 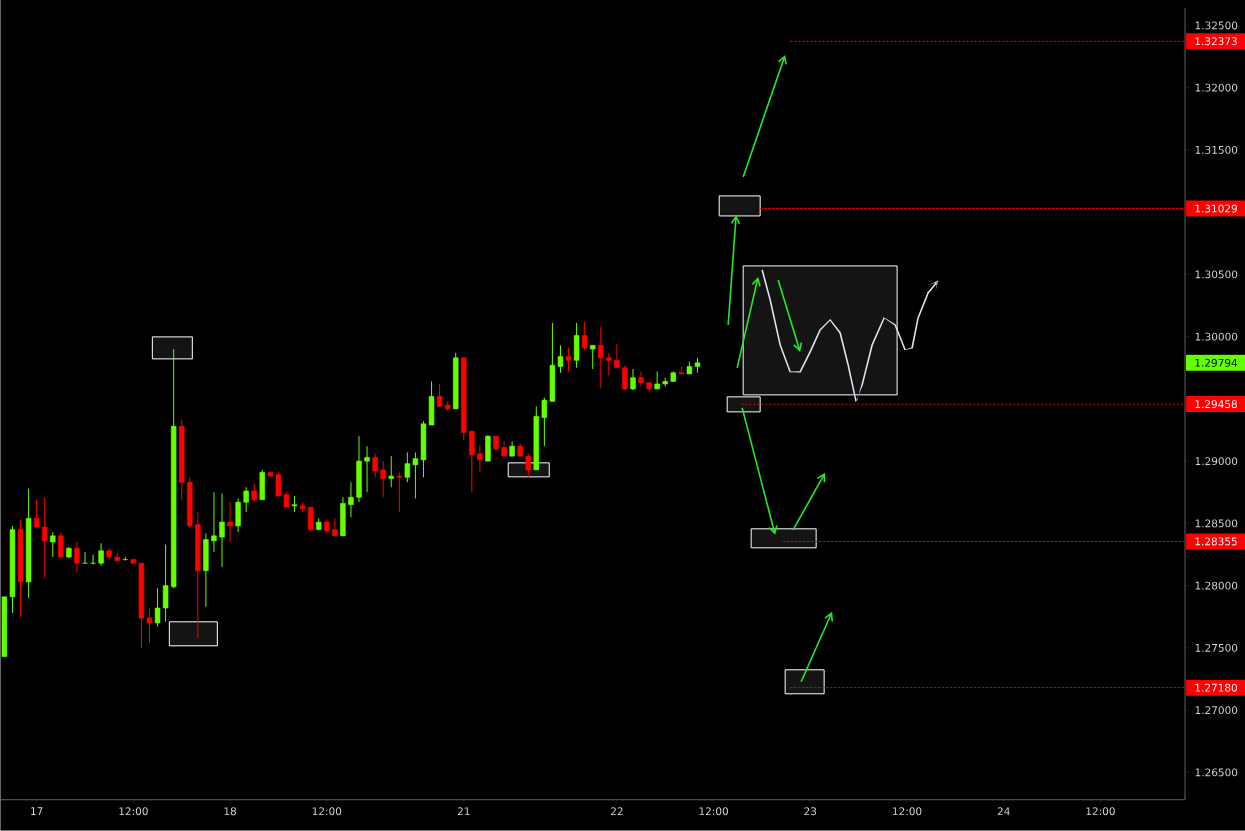 I want to click on y-tick-label: 1.32000, so click(x=1216, y=87).